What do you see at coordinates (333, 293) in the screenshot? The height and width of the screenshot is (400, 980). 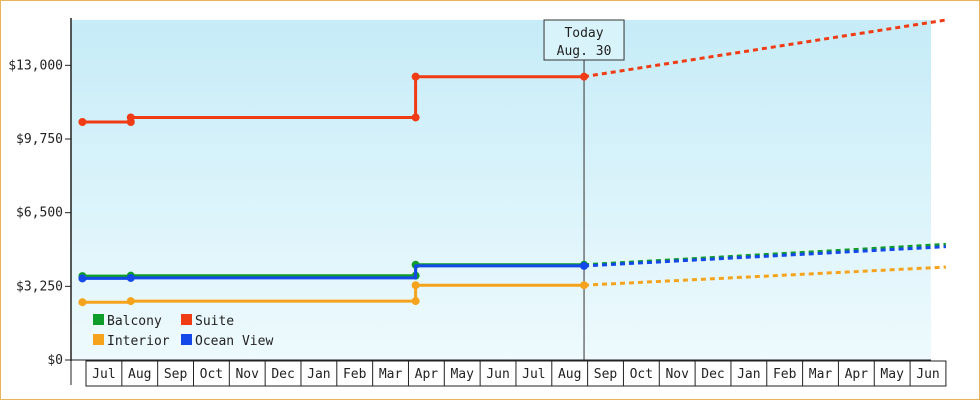 I see `series-line-interior` at bounding box center [333, 293].